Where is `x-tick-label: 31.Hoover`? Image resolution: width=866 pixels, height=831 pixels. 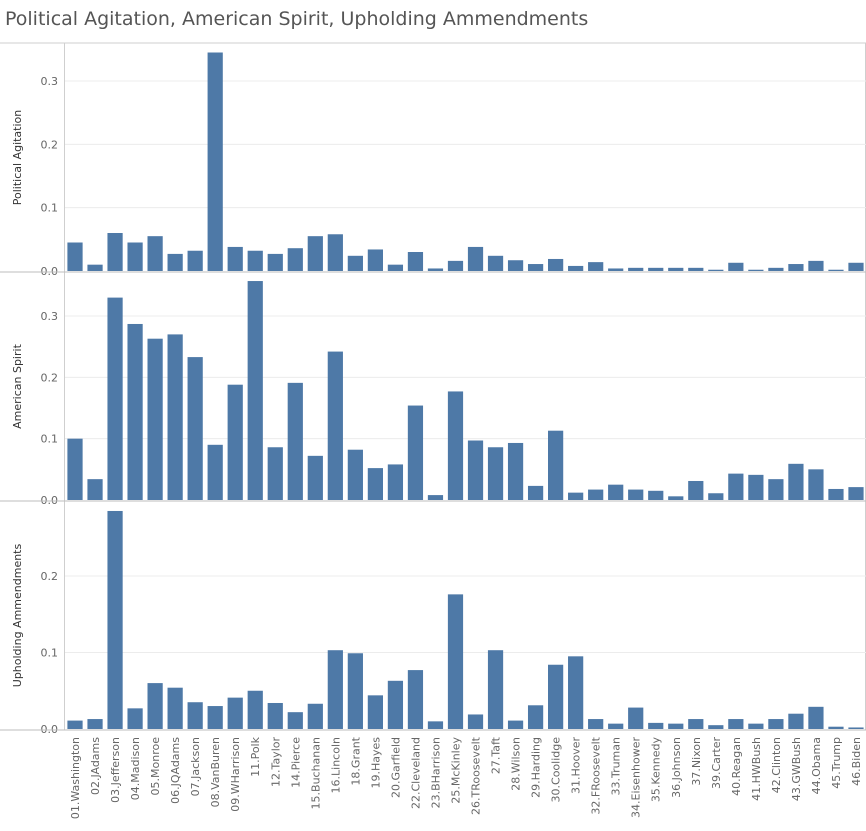 x-tick-label: 31.Hoover is located at coordinates (576, 766).